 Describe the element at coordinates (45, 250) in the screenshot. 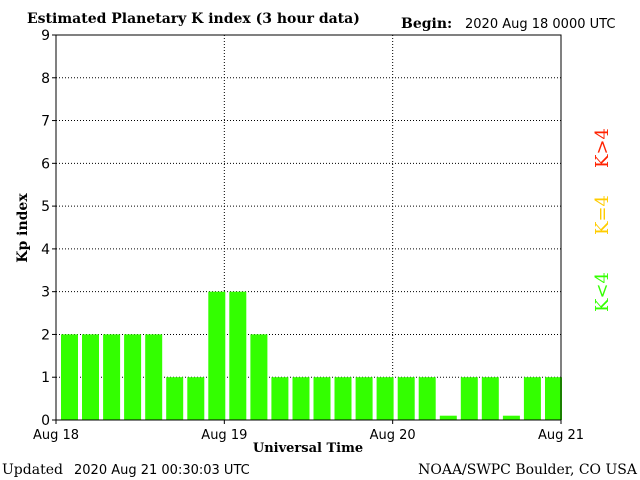

I see `y-tick-label: 4` at that location.